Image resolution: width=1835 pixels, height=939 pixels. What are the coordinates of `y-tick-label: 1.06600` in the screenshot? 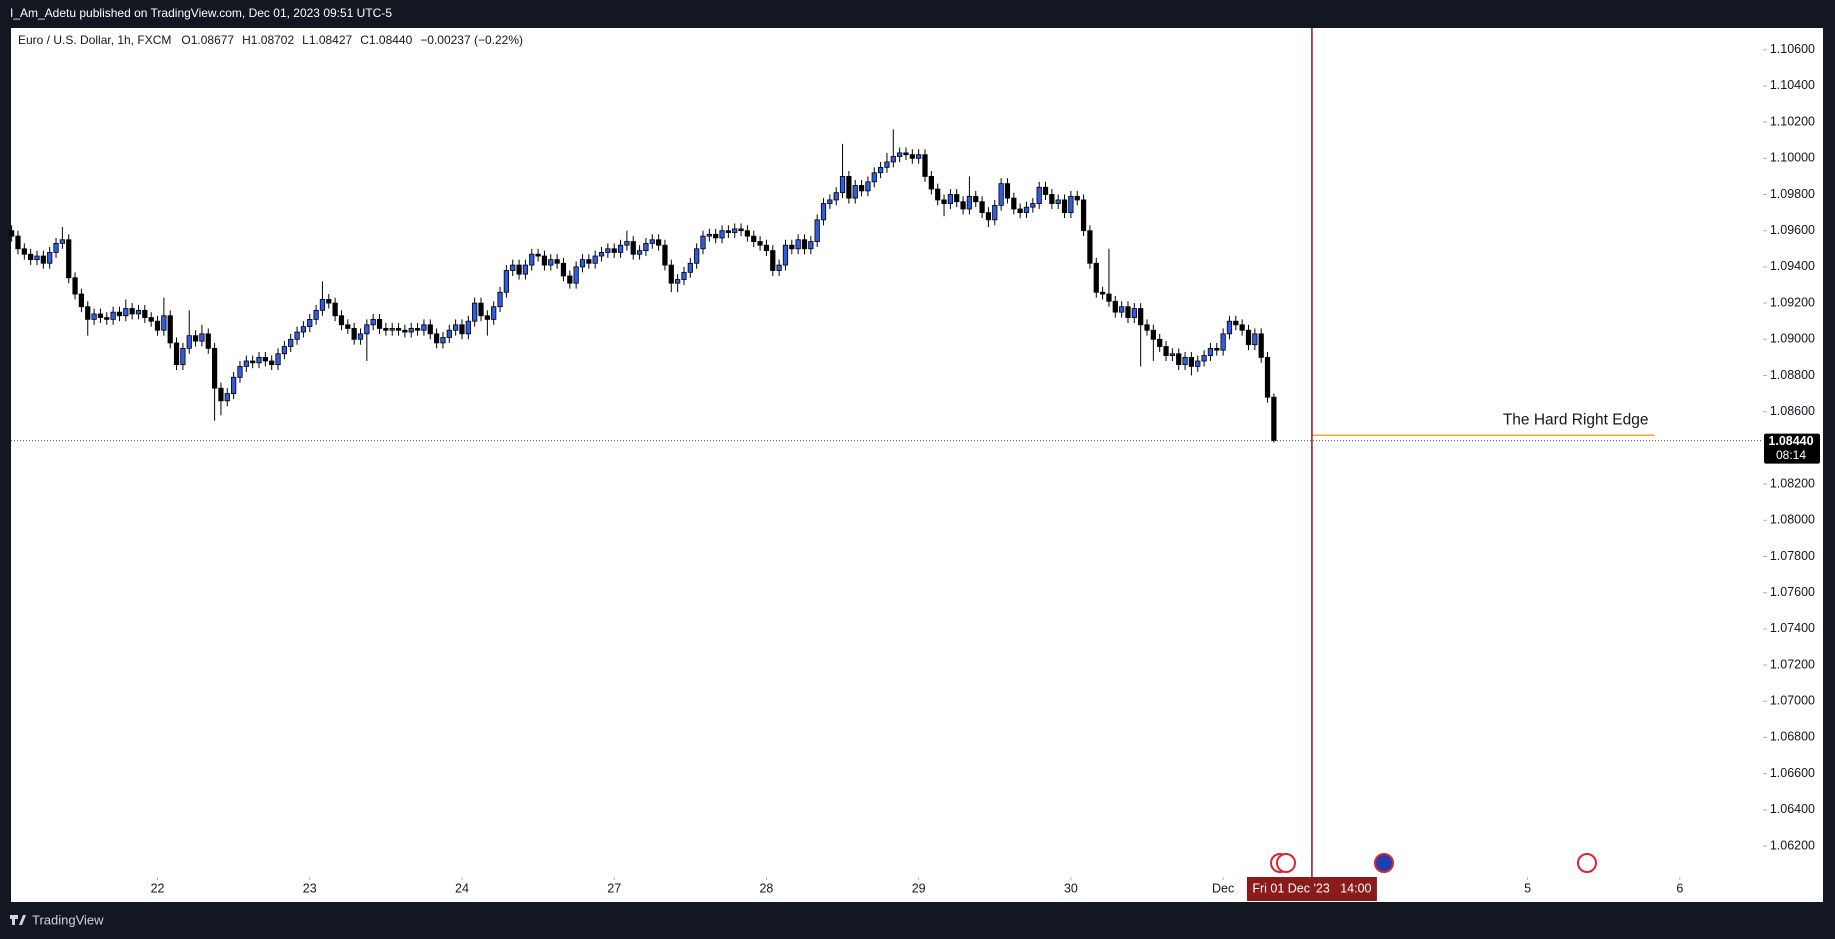 It's located at (1792, 773).